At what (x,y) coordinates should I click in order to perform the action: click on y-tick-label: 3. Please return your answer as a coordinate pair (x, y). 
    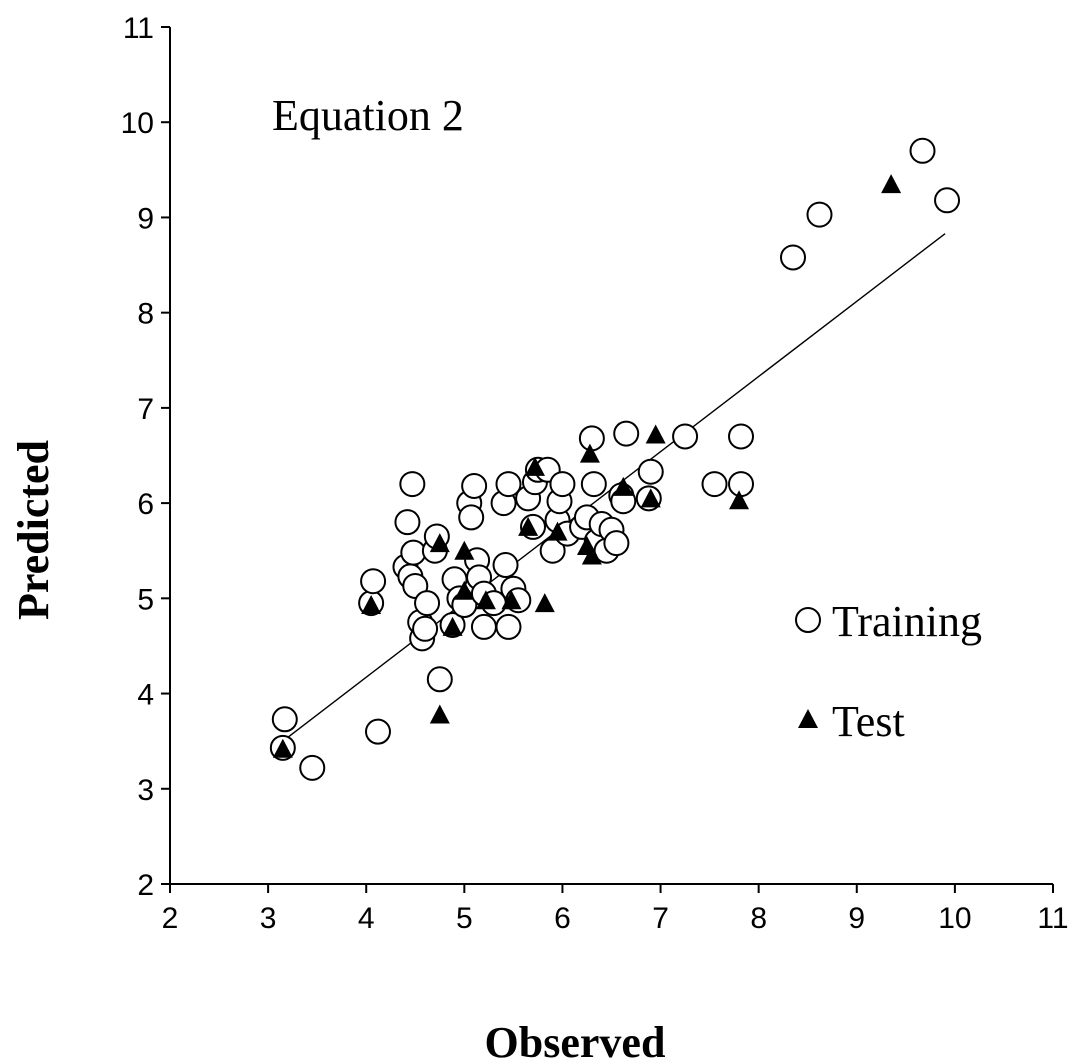
    Looking at the image, I should click on (145, 790).